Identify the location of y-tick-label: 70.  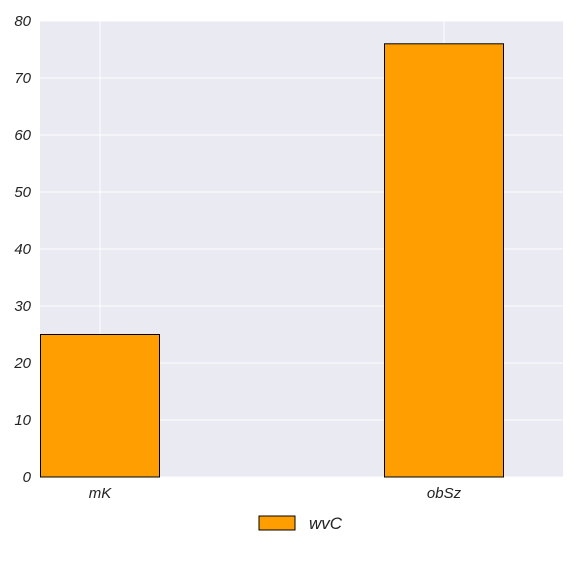
(22, 78).